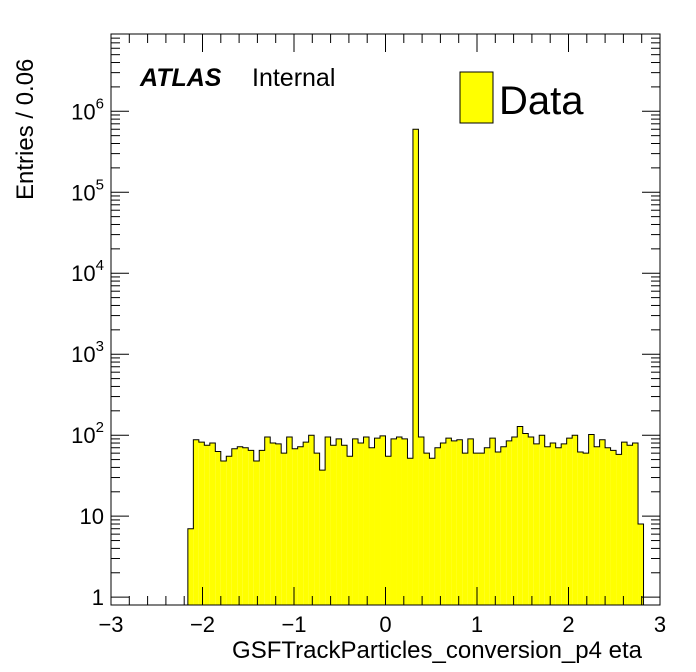 Image resolution: width=696 pixels, height=672 pixels. I want to click on x-tick-label: −2, so click(202, 624).